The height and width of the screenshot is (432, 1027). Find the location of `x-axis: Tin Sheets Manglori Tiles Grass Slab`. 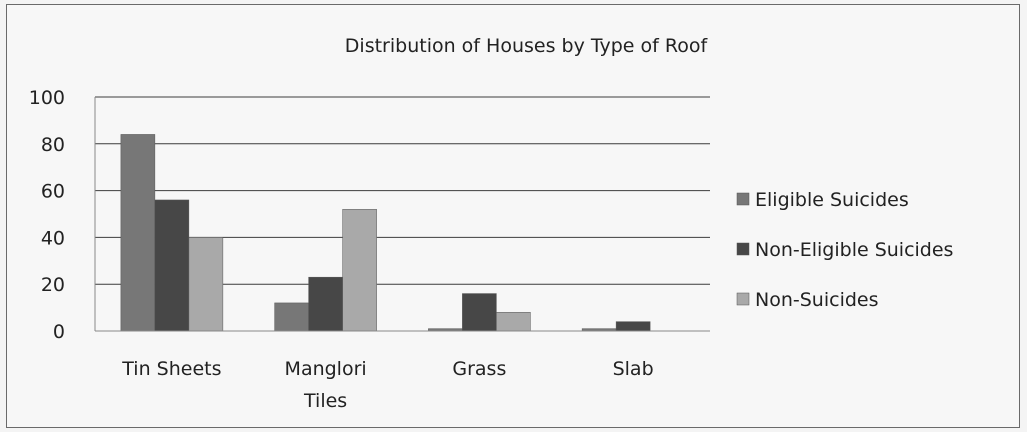

x-axis: Tin Sheets Manglori Tiles Grass Slab is located at coordinates (402, 371).